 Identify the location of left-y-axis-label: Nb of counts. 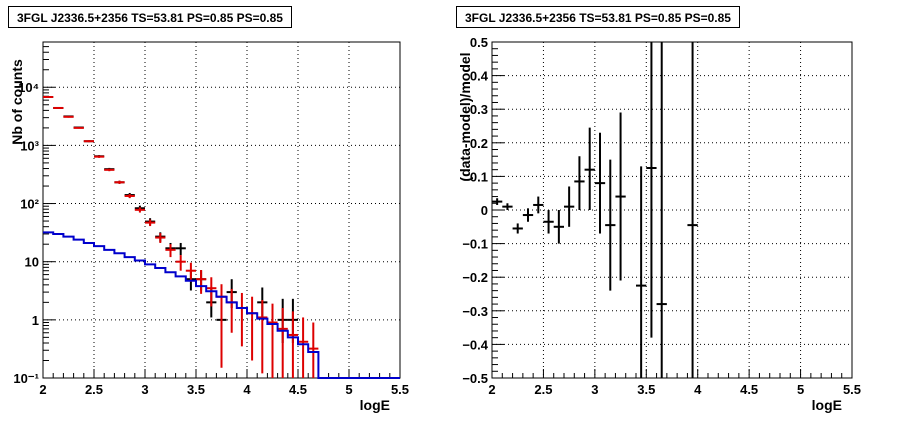
(17, 102).